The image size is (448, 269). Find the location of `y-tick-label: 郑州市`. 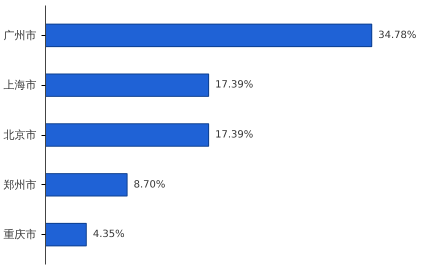

y-tick-label: 郑州市 is located at coordinates (20, 185).